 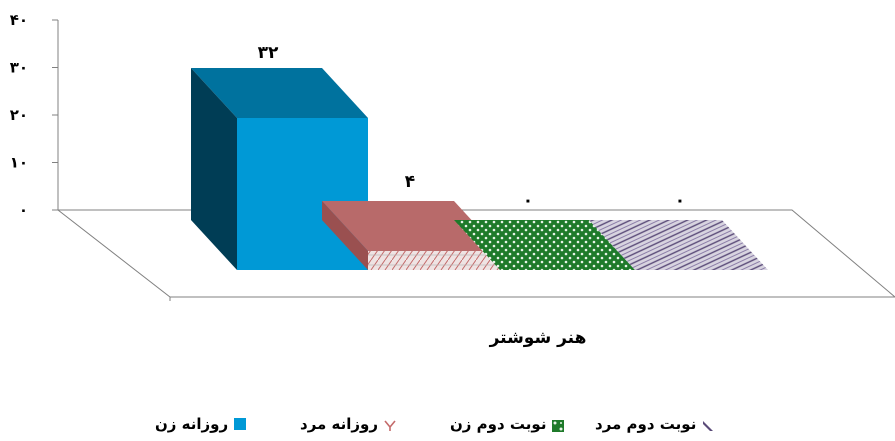 I want to click on x-axis-category-label: هنر شوشتر, so click(x=538, y=338).